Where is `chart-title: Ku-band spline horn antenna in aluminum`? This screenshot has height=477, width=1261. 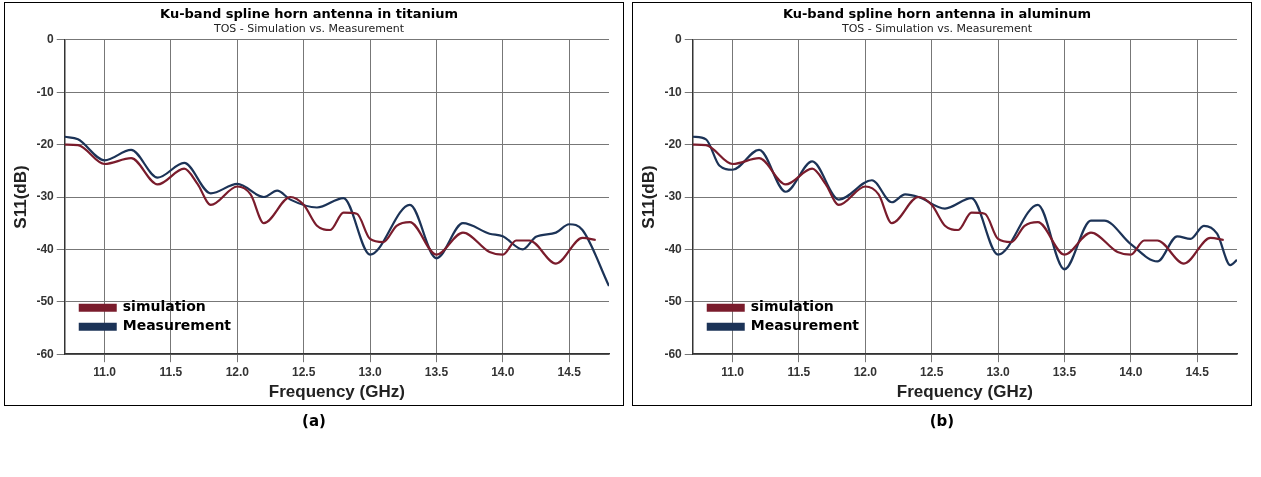 chart-title: Ku-band spline horn antenna in aluminum is located at coordinates (937, 14).